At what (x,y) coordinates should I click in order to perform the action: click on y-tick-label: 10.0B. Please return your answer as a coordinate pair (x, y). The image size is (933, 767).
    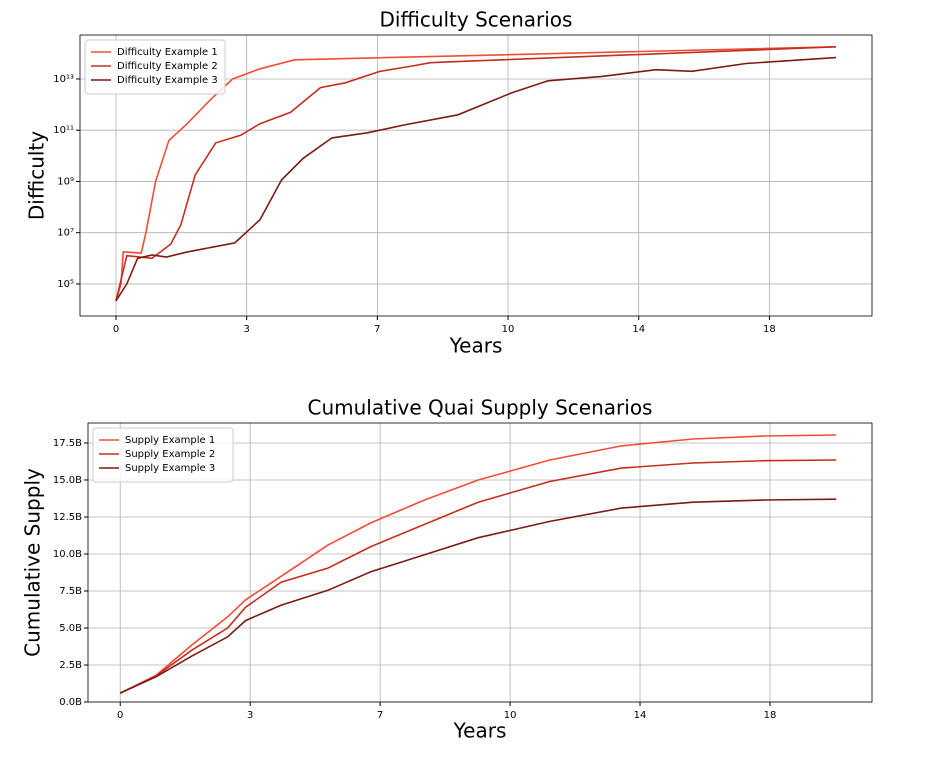
    Looking at the image, I should click on (67, 554).